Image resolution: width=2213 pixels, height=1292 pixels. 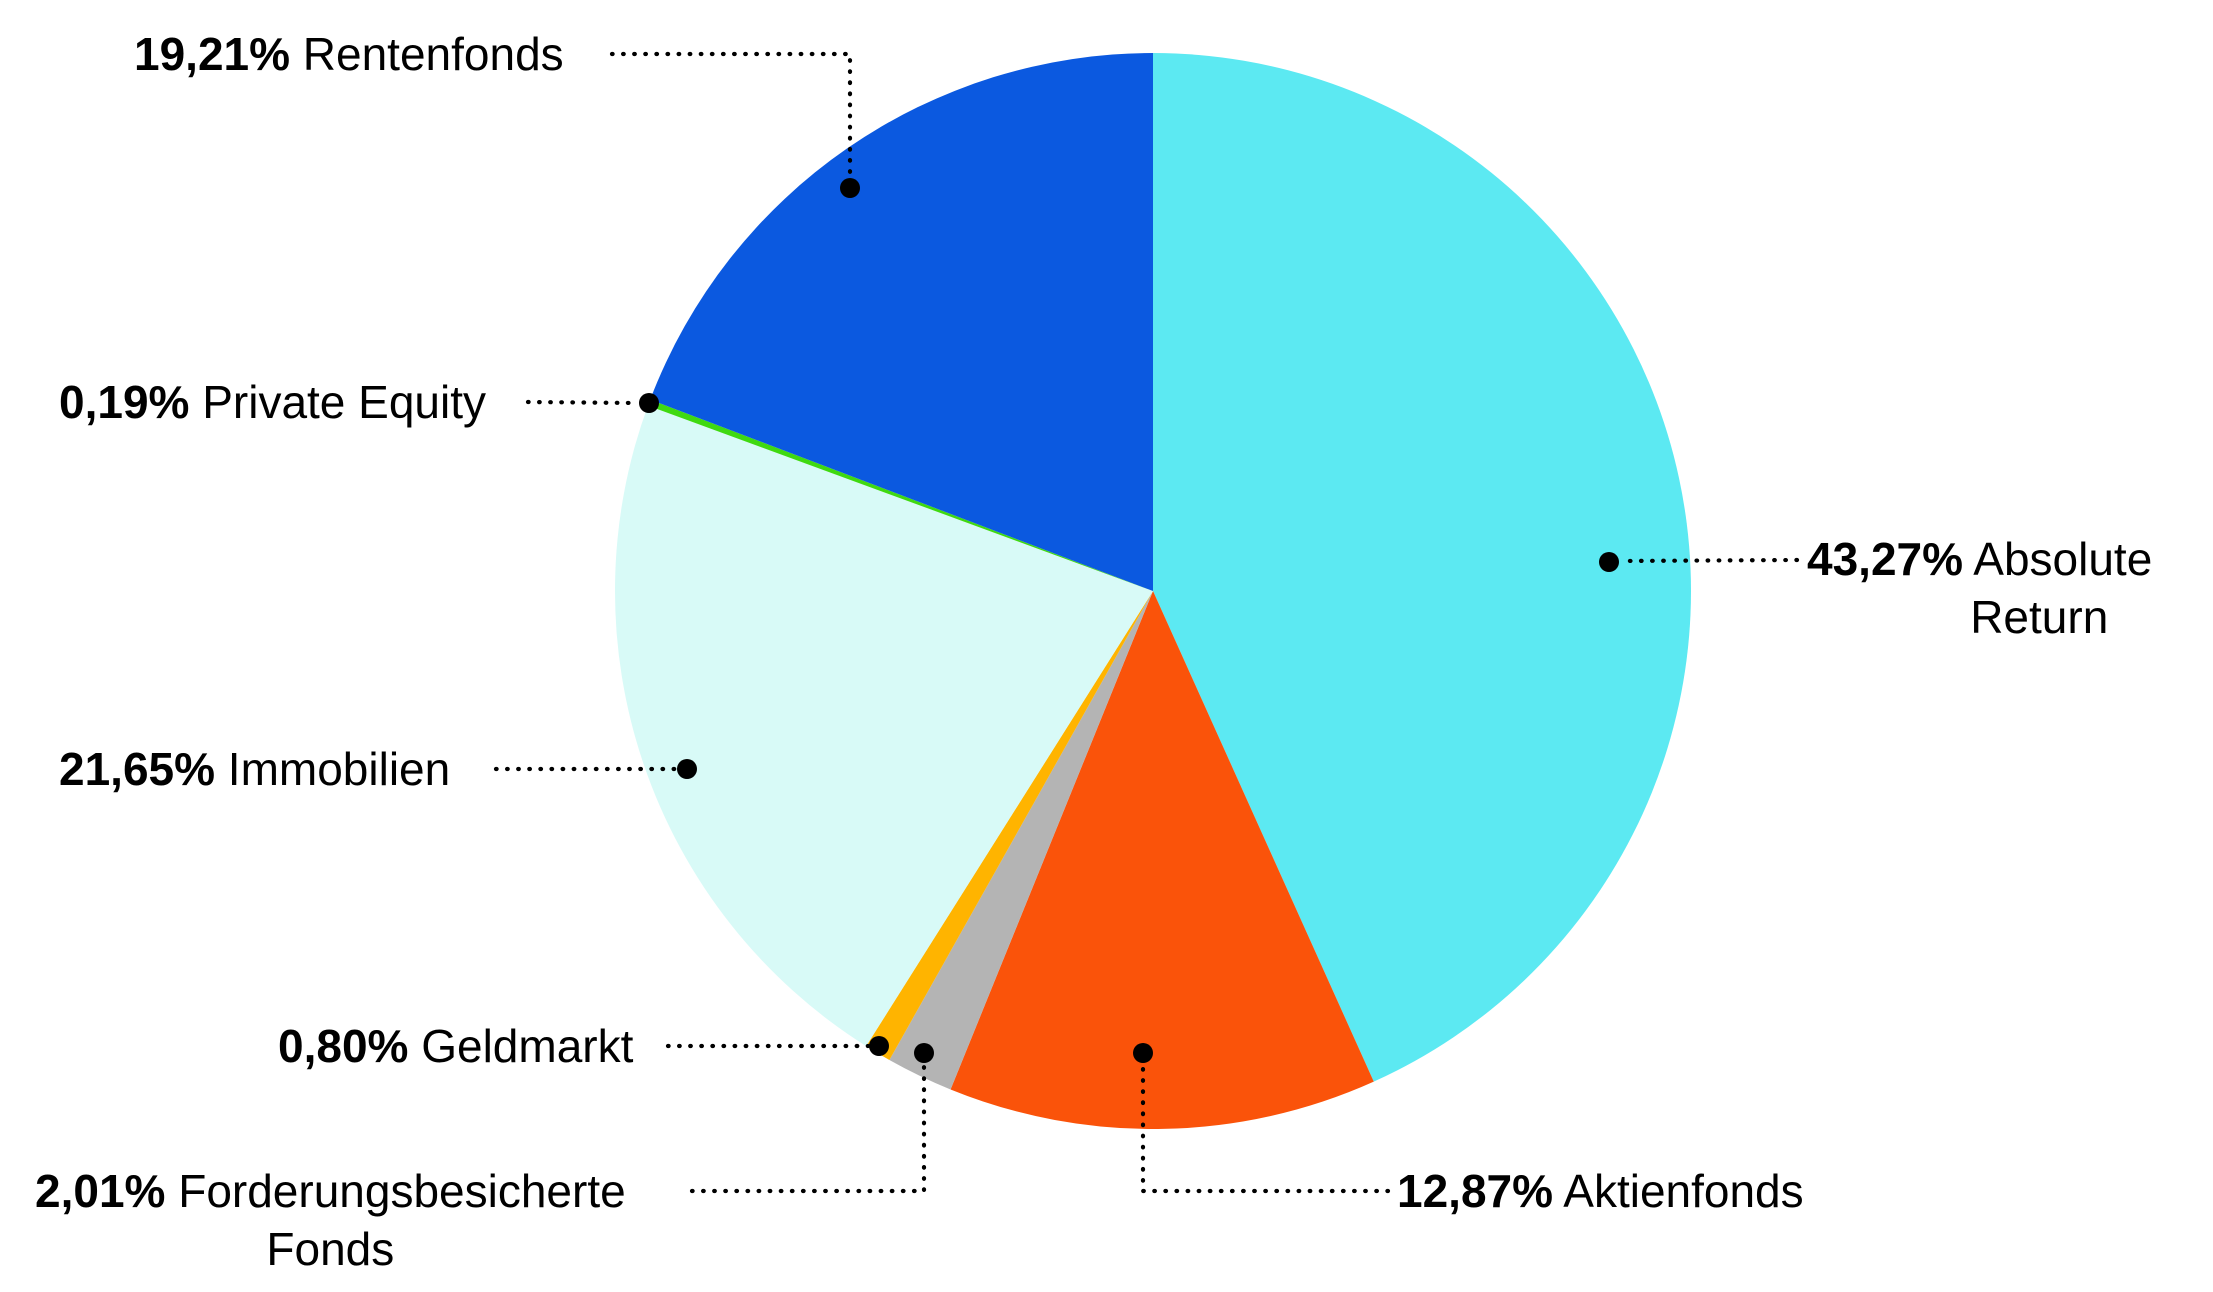 I want to click on dot-geldmarkt, so click(x=879, y=1046).